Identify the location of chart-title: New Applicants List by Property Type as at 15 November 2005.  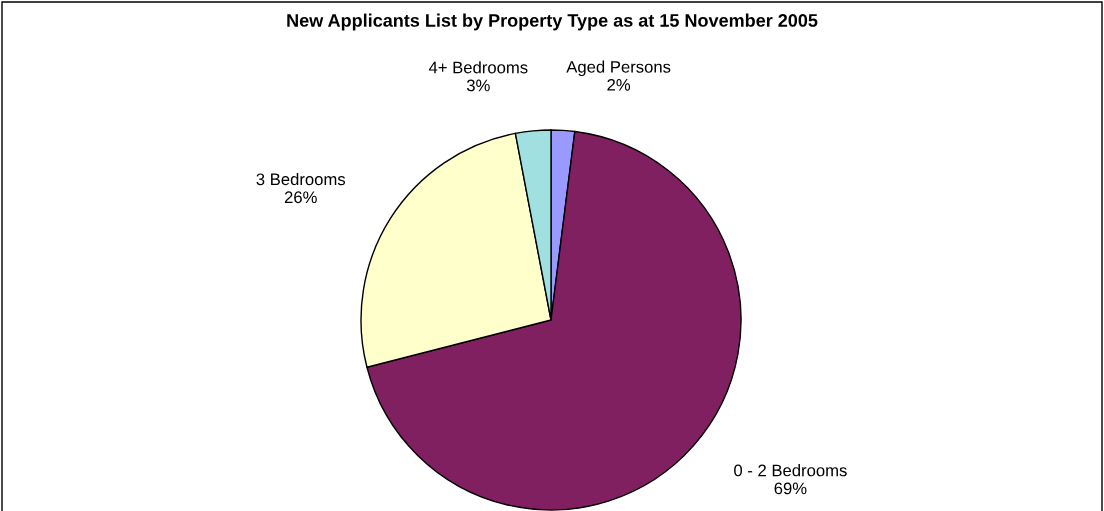
(552, 22).